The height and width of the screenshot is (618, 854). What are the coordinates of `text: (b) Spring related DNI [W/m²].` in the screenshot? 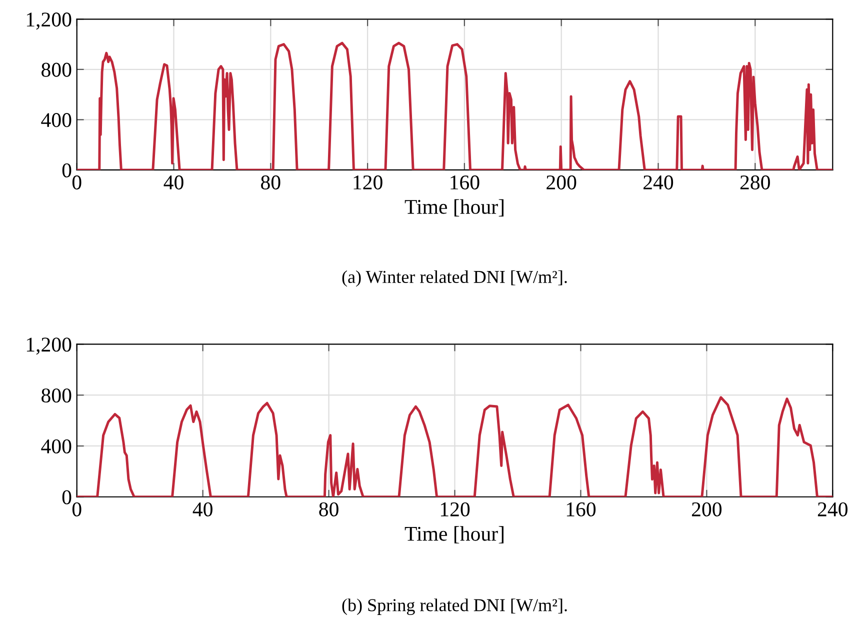 It's located at (454, 606).